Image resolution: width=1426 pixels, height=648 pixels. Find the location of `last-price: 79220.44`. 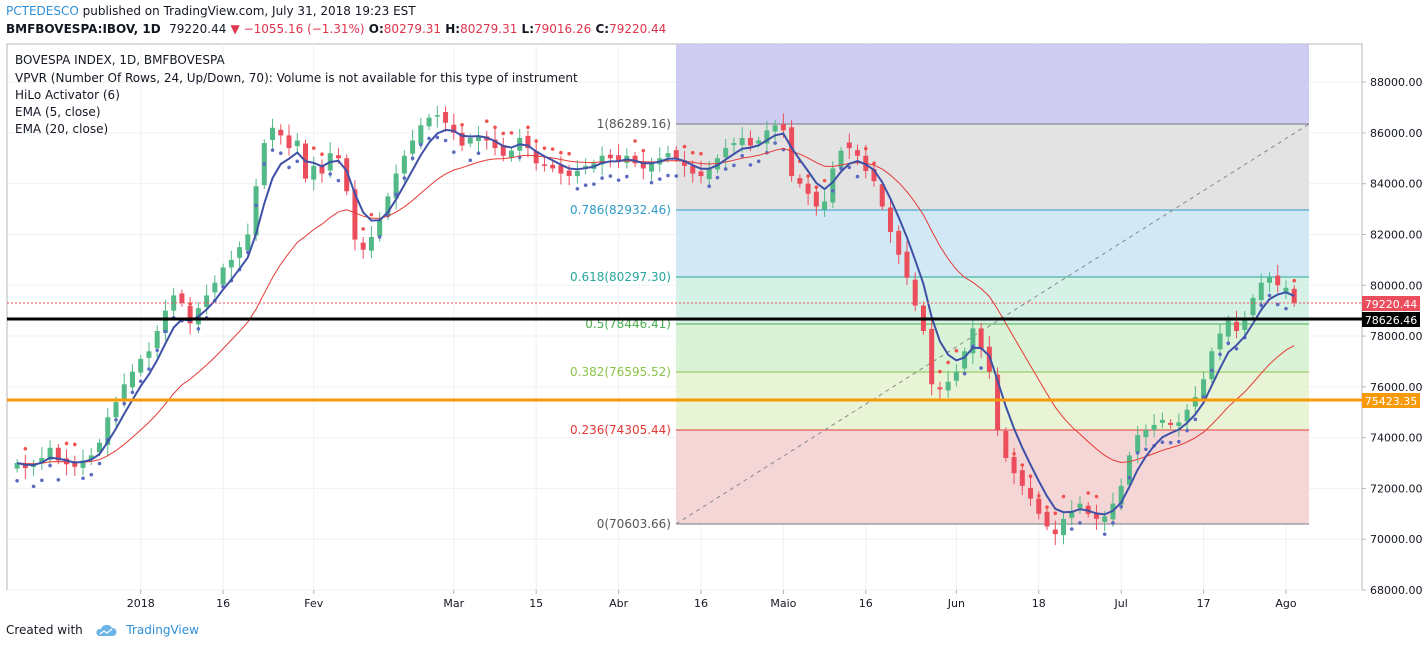

last-price: 79220.44 is located at coordinates (198, 29).